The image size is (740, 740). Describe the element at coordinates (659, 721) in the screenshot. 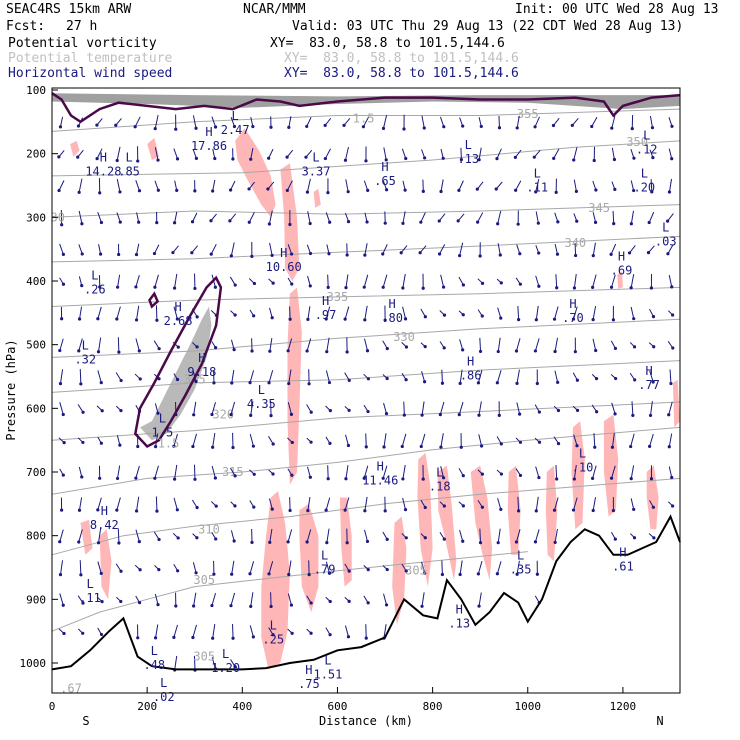

I see `north-label: N` at that location.